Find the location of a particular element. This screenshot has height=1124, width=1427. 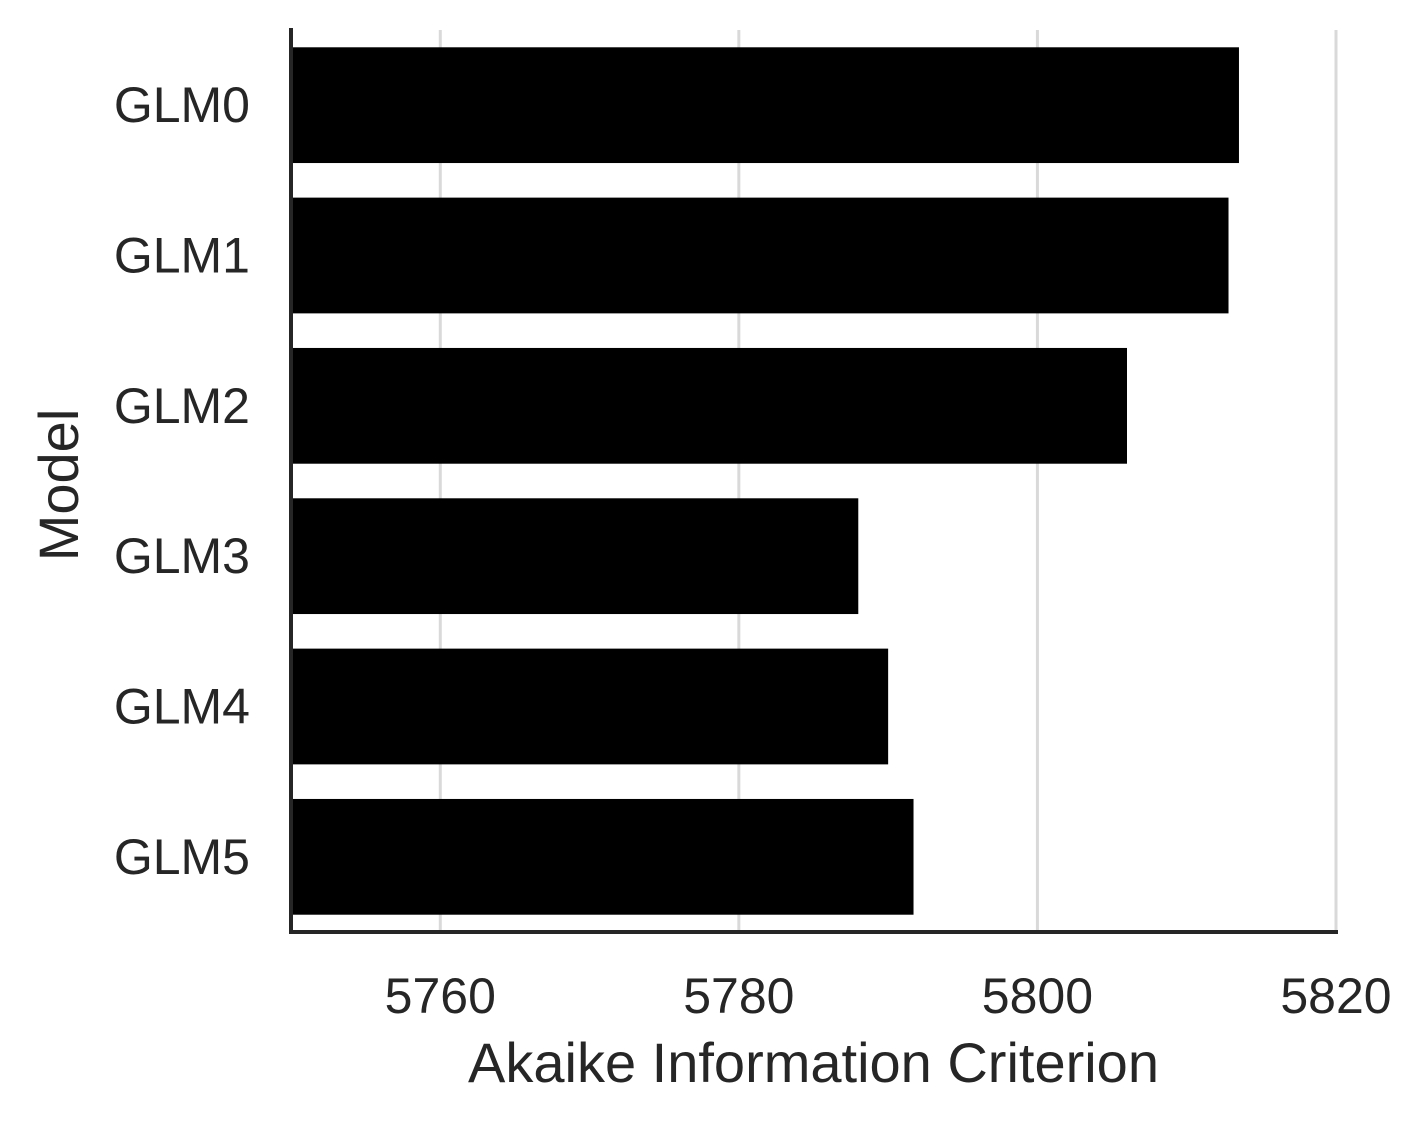

x-tick-label-5780: 5780 is located at coordinates (738, 996).